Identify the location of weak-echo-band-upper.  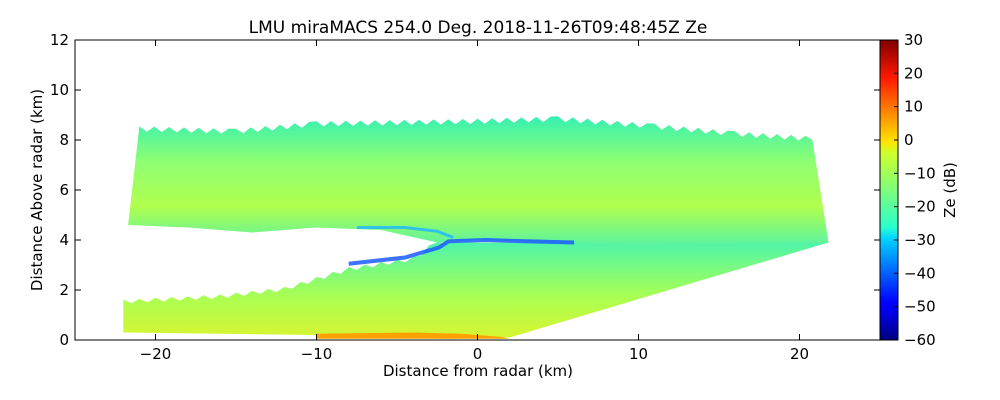
(405, 232).